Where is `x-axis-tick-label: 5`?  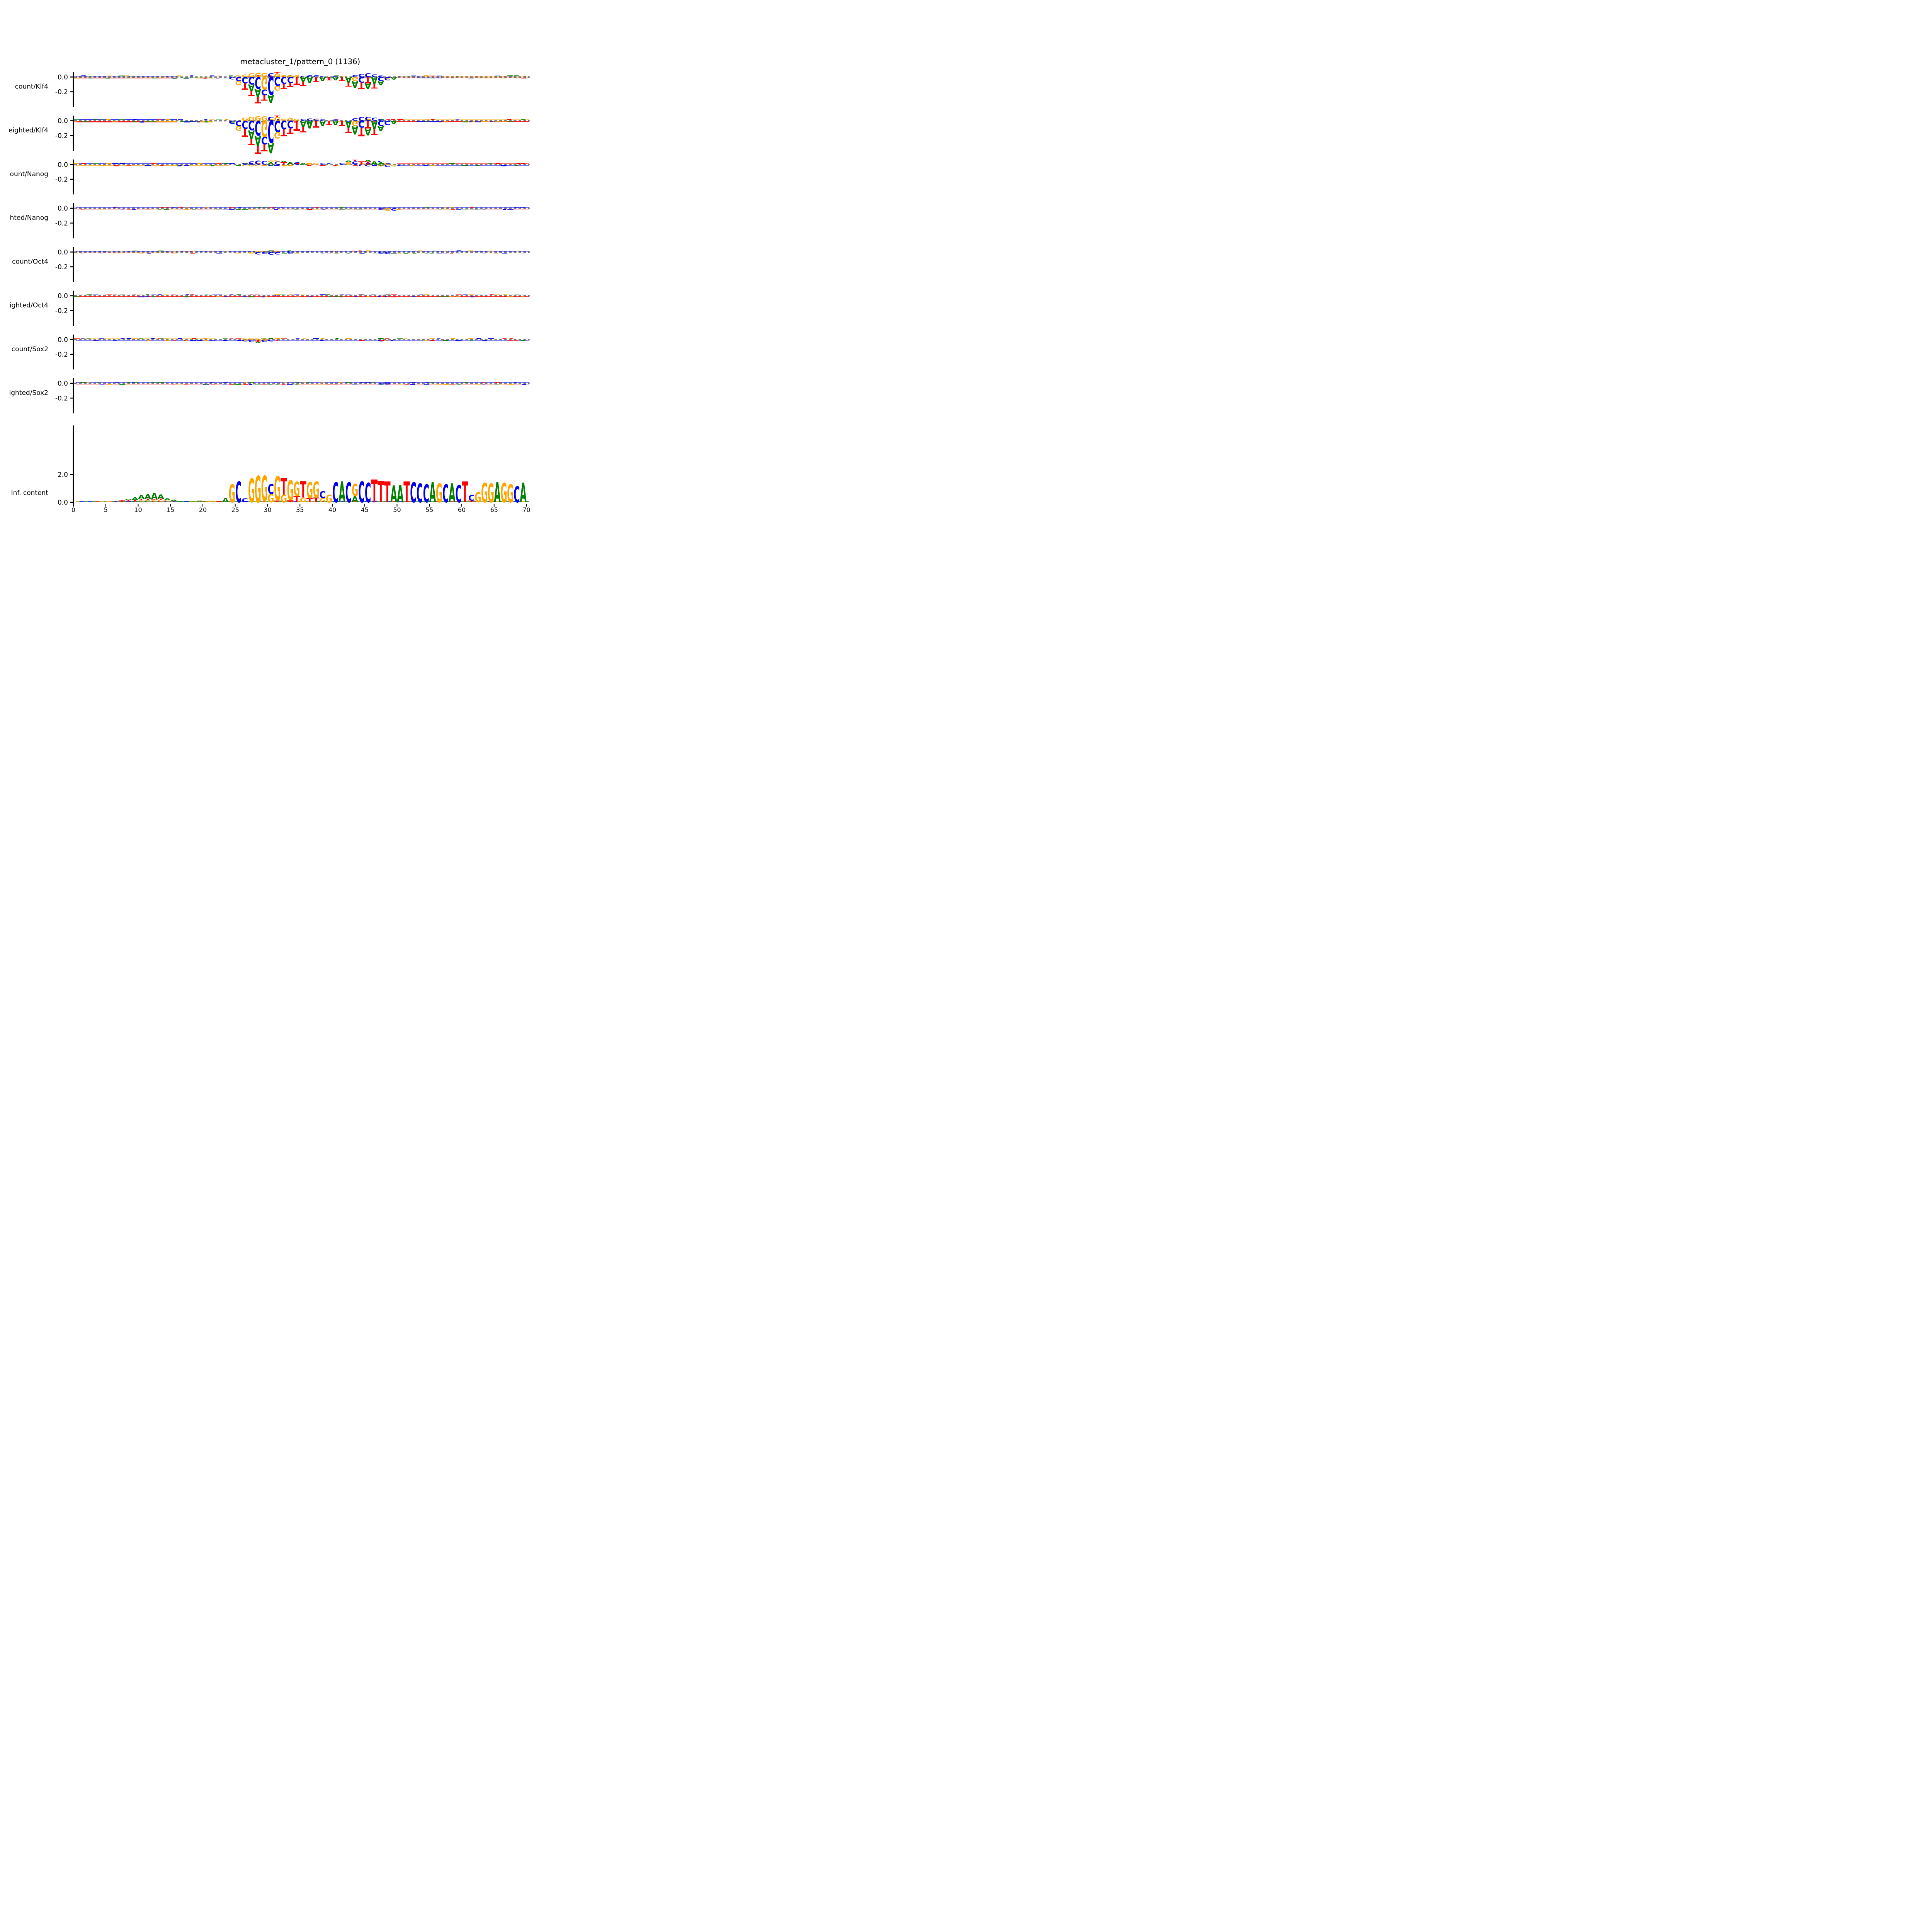 x-axis-tick-label: 5 is located at coordinates (106, 510).